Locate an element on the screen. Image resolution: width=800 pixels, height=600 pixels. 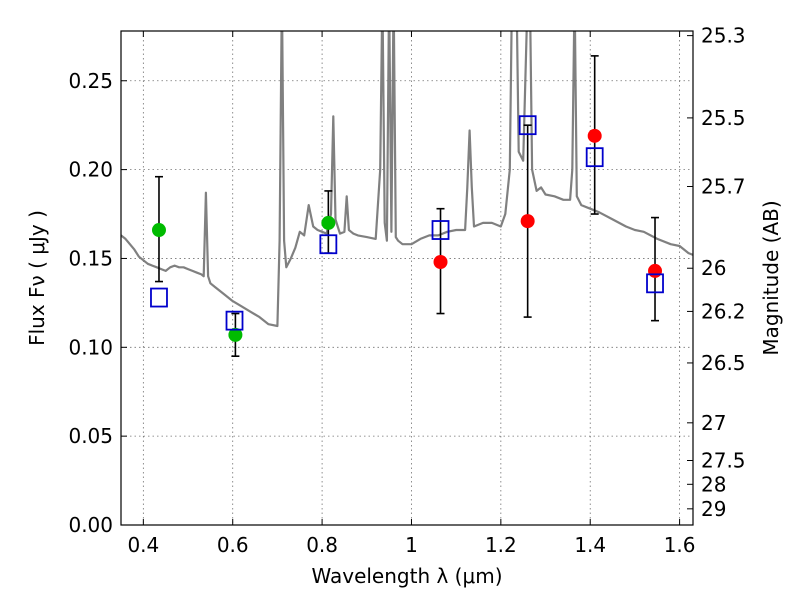
y2-tick-label: 28 is located at coordinates (713, 484).